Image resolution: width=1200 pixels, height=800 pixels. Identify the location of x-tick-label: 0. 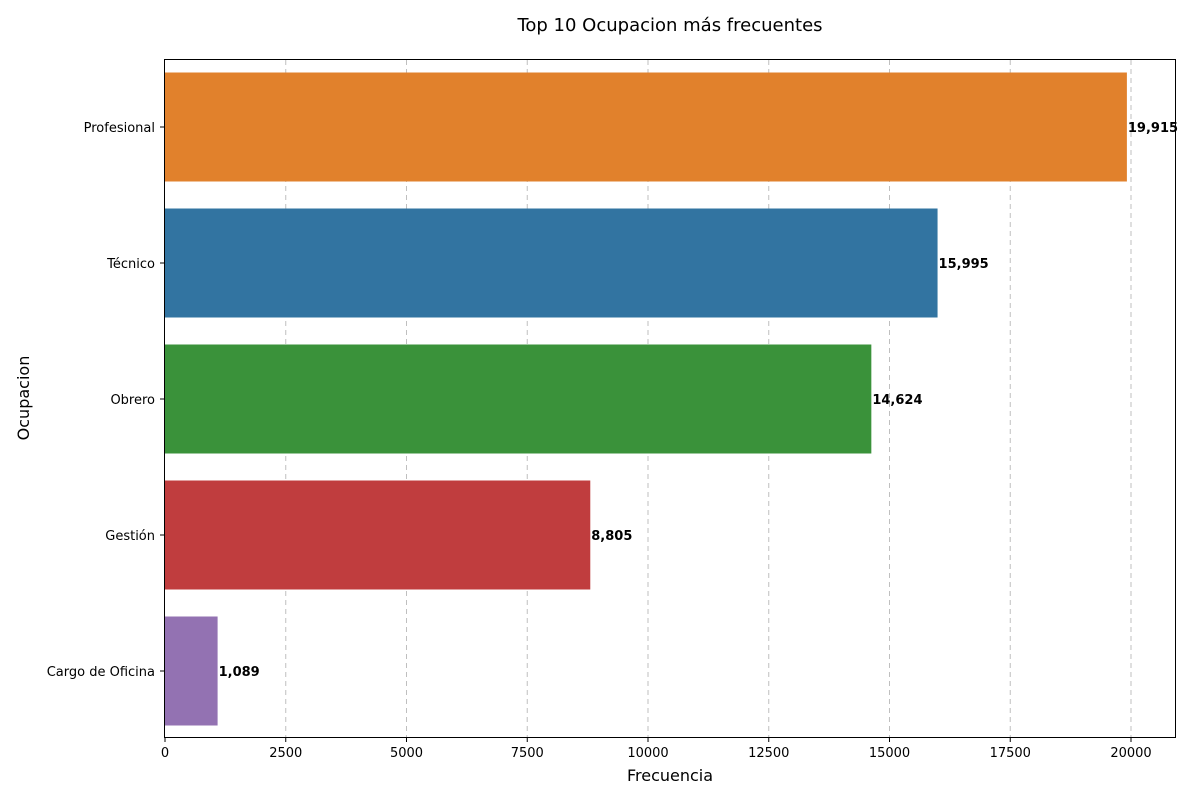
(165, 753).